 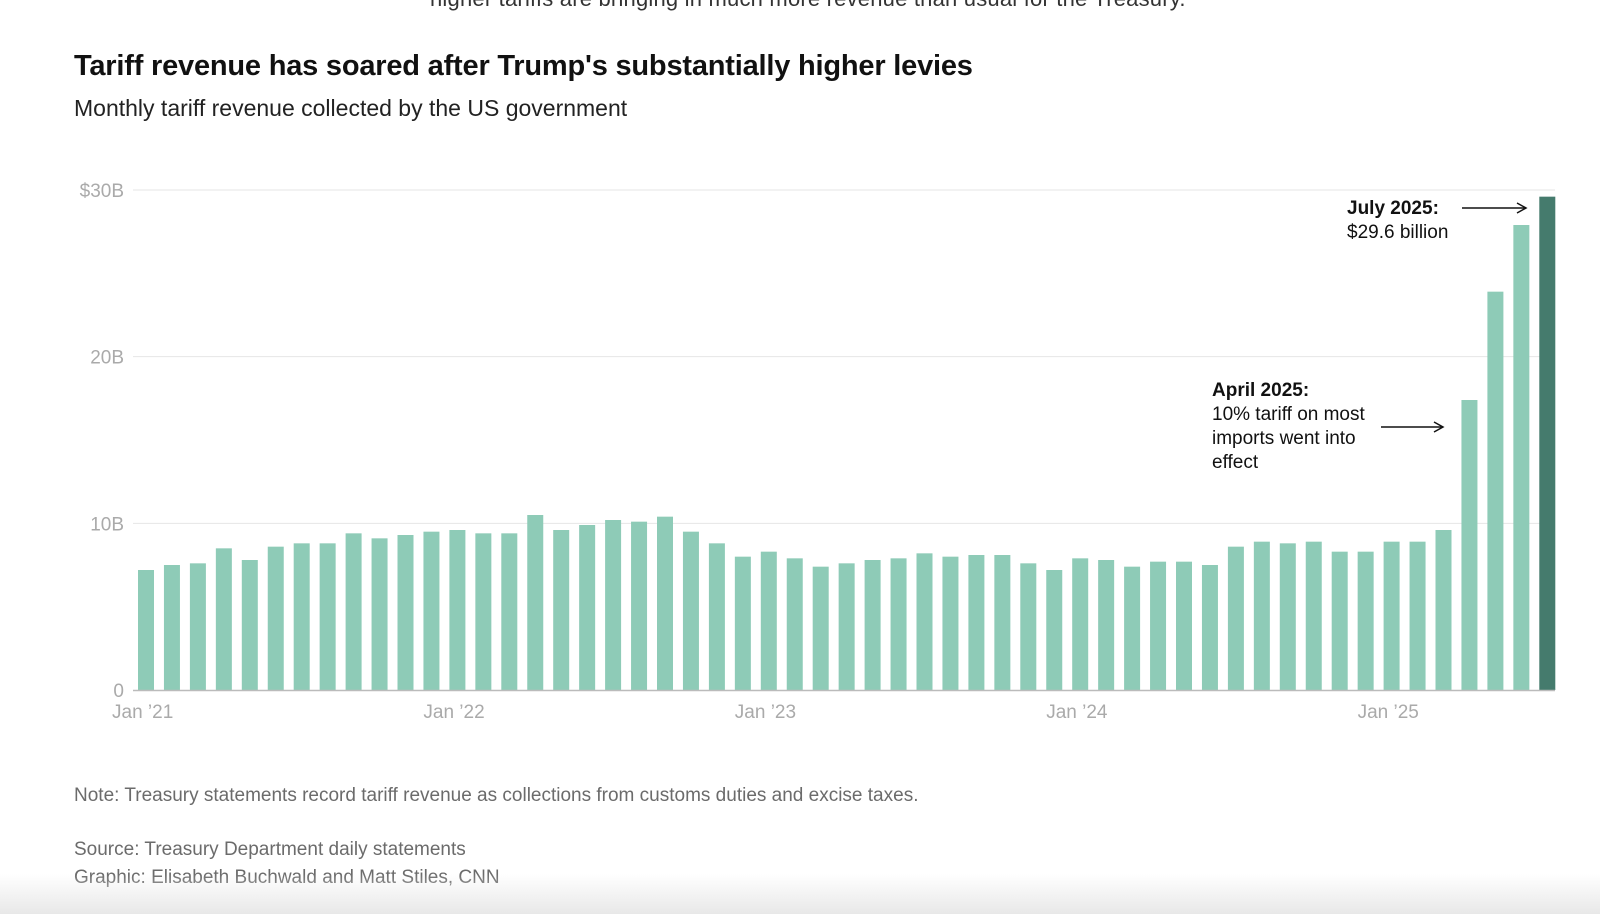 What do you see at coordinates (102, 191) in the screenshot?
I see `y-tick-label: $30B` at bounding box center [102, 191].